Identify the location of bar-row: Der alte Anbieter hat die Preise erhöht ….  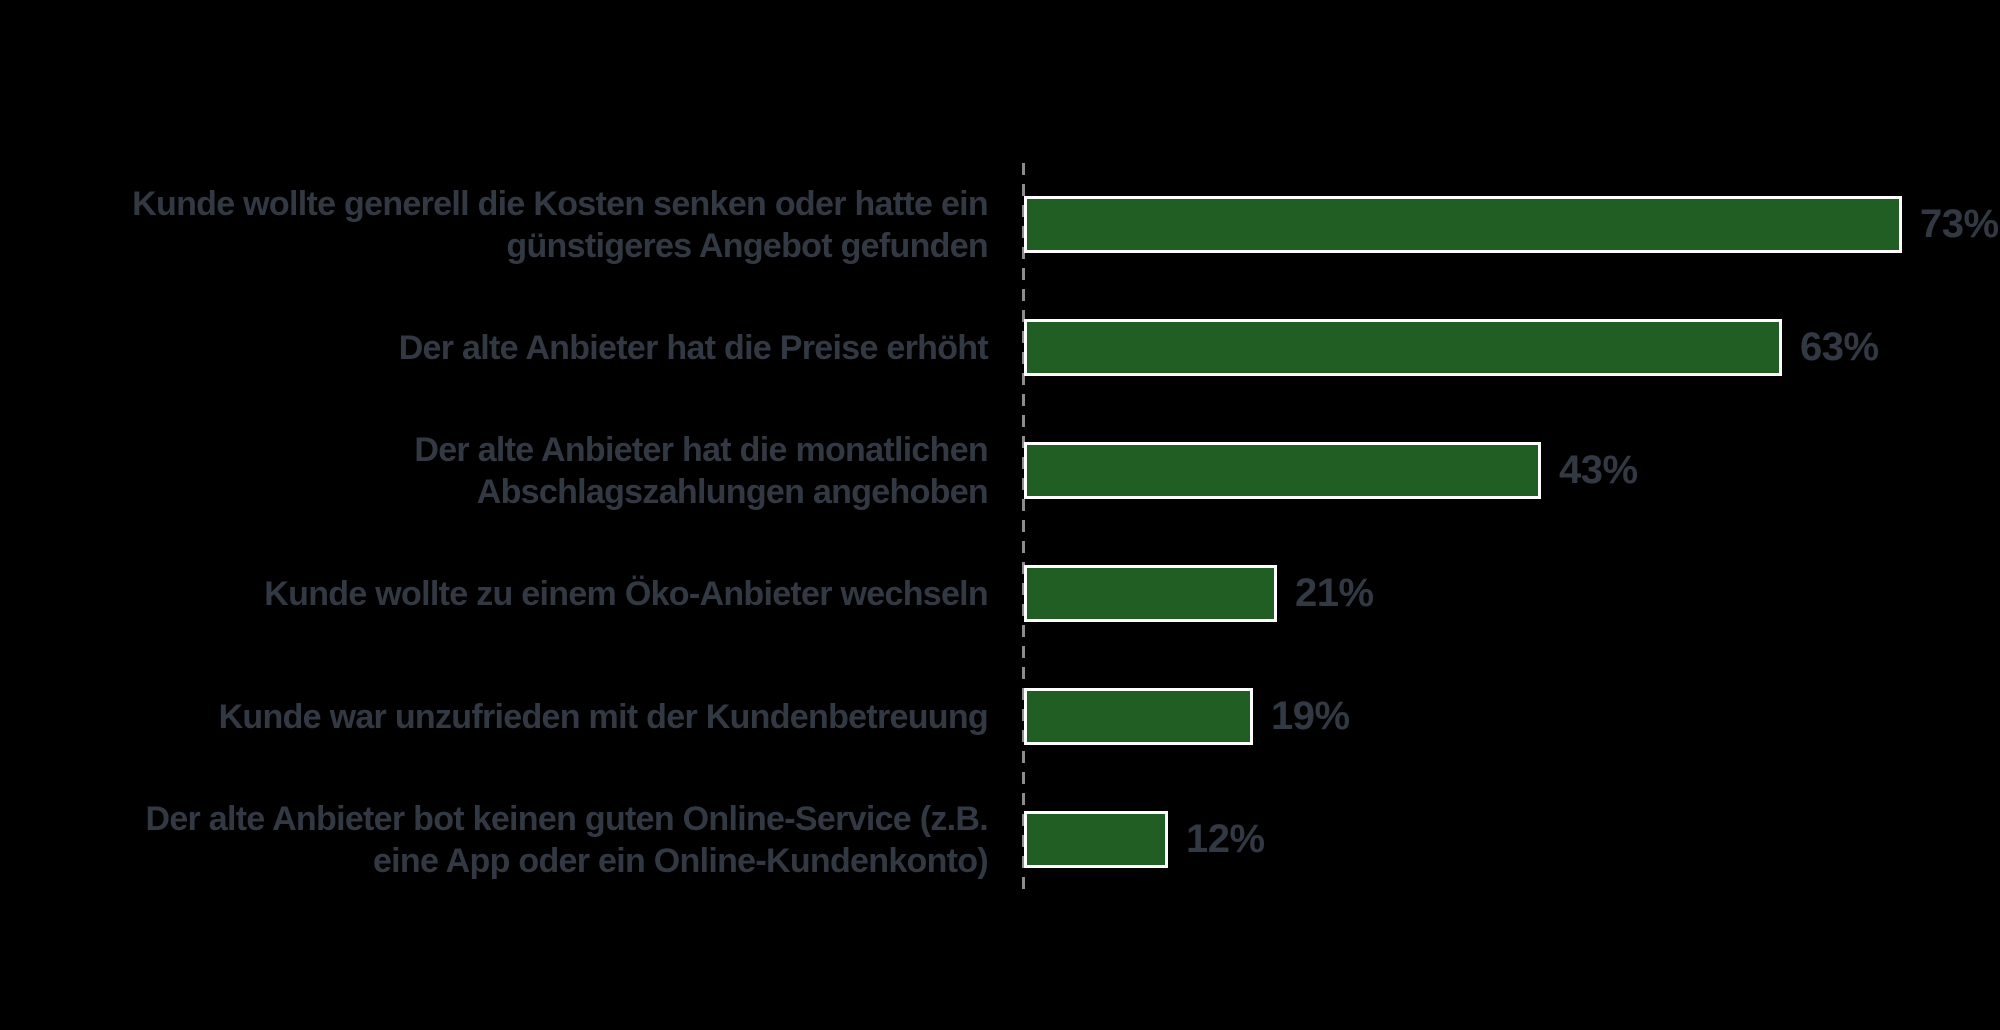
(1000, 347).